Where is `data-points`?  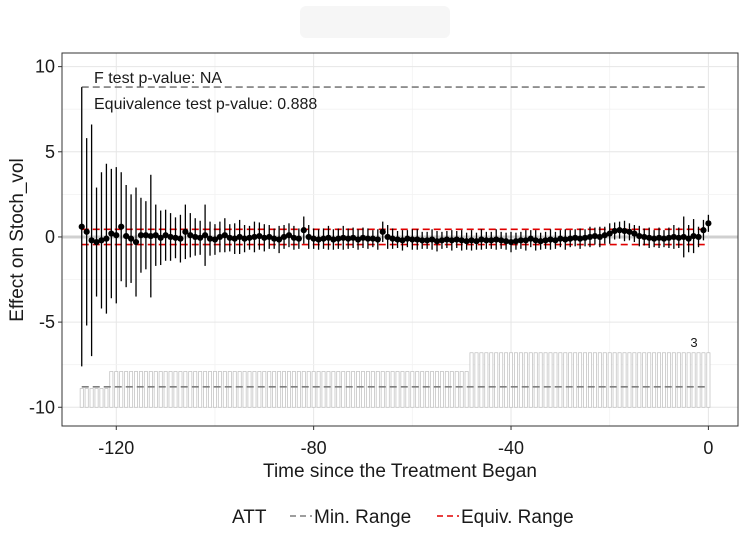
data-points is located at coordinates (395, 233).